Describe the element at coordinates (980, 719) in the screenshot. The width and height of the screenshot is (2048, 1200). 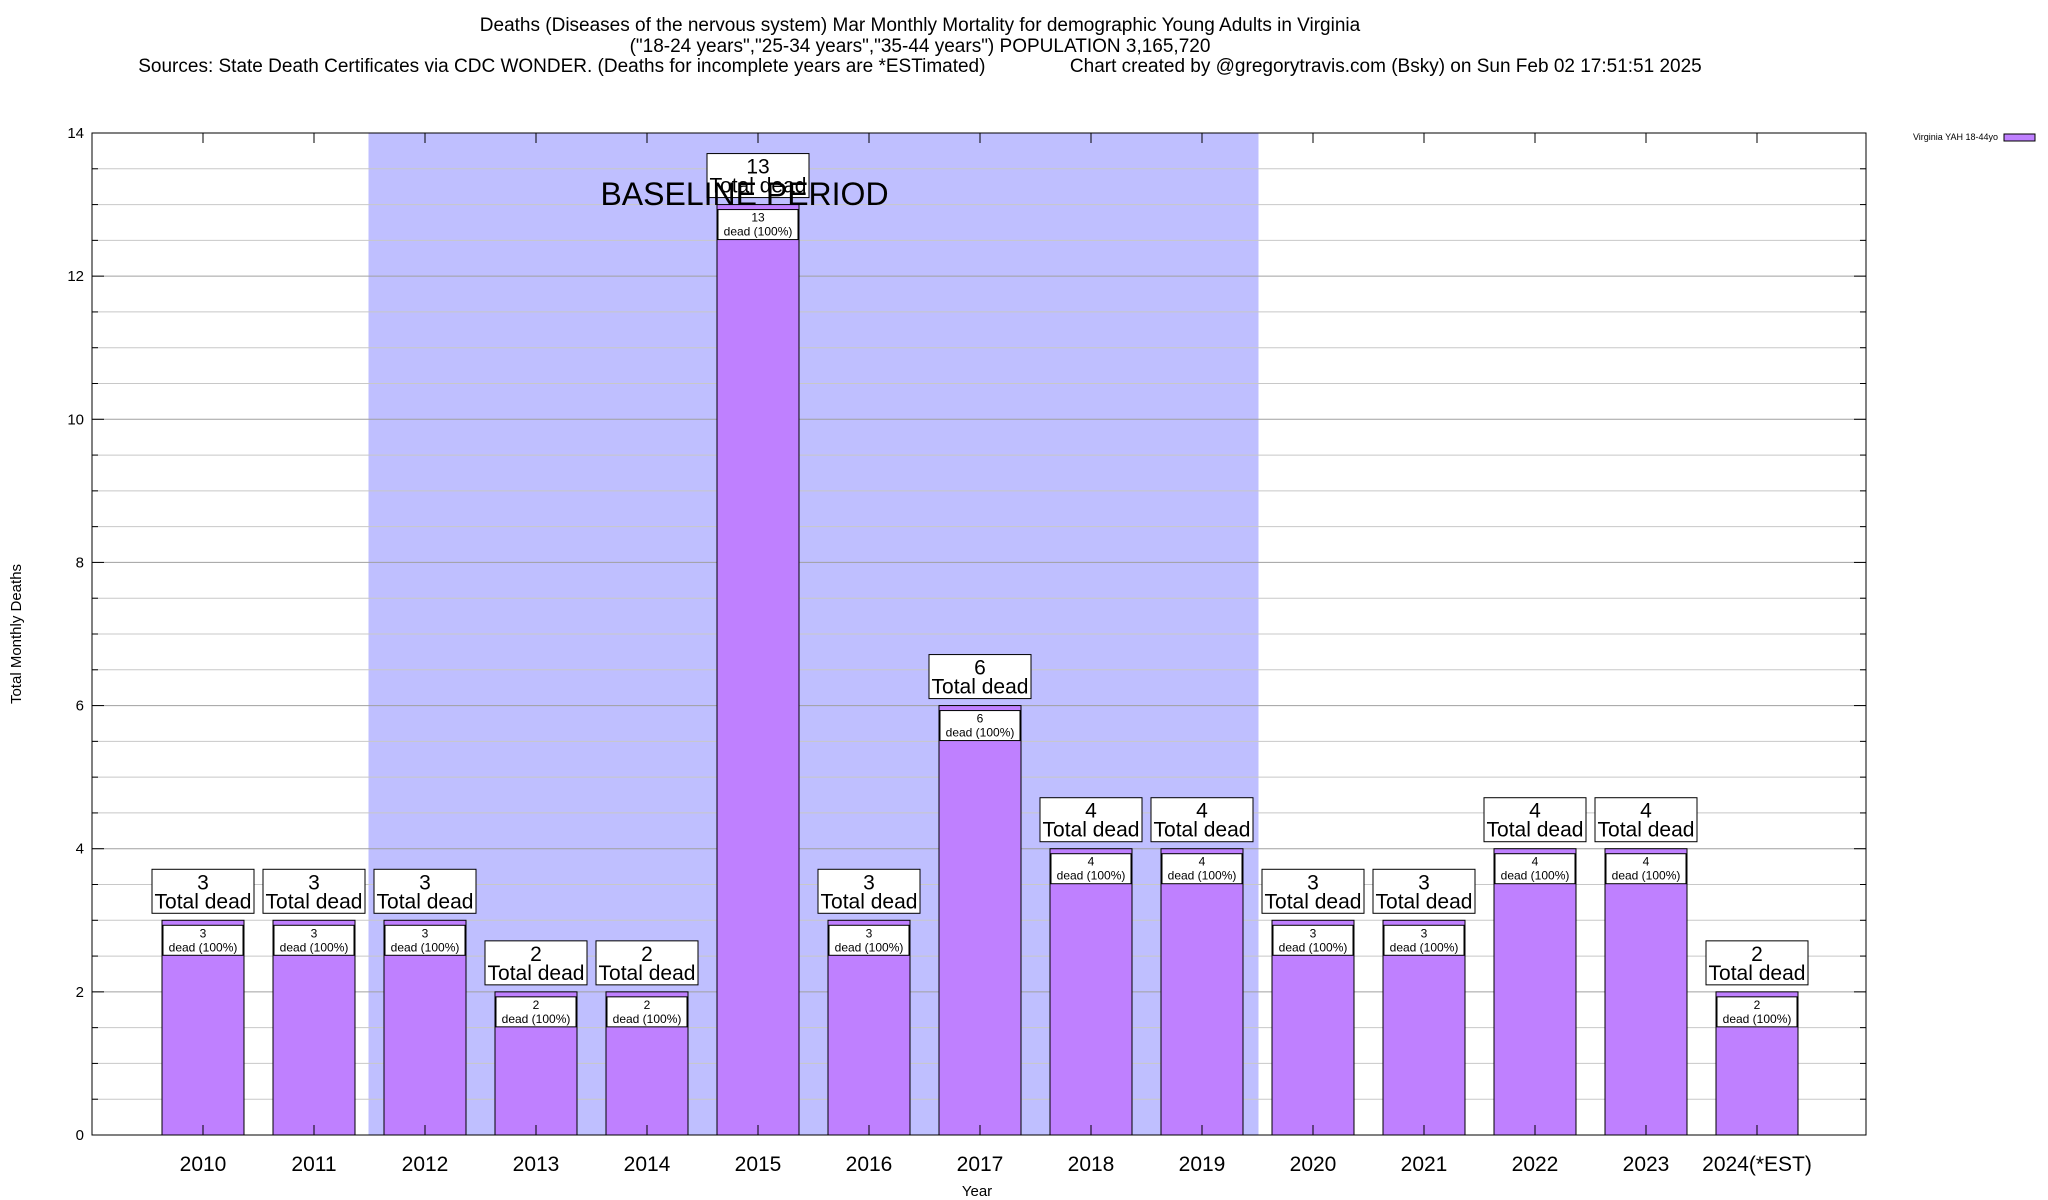
I see `bar-inner-value: 6` at that location.